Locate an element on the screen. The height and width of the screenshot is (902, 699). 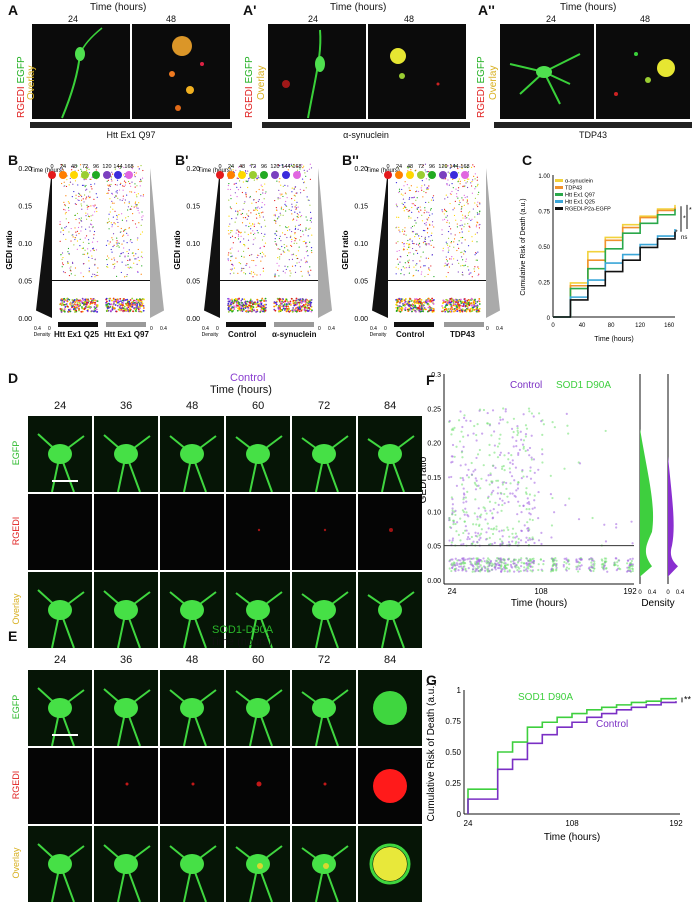
neurite is located at coordinates (127, 717).